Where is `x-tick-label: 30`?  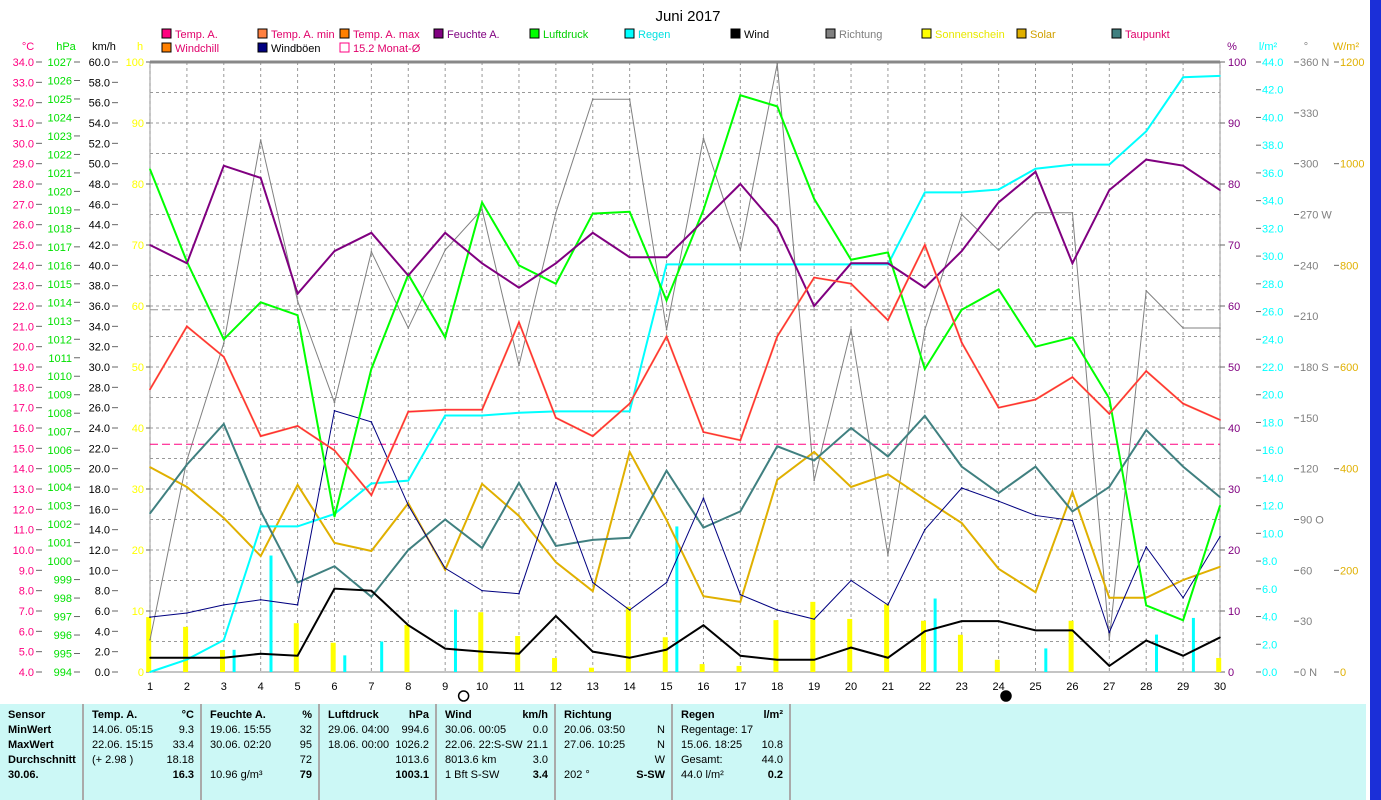 x-tick-label: 30 is located at coordinates (1220, 687).